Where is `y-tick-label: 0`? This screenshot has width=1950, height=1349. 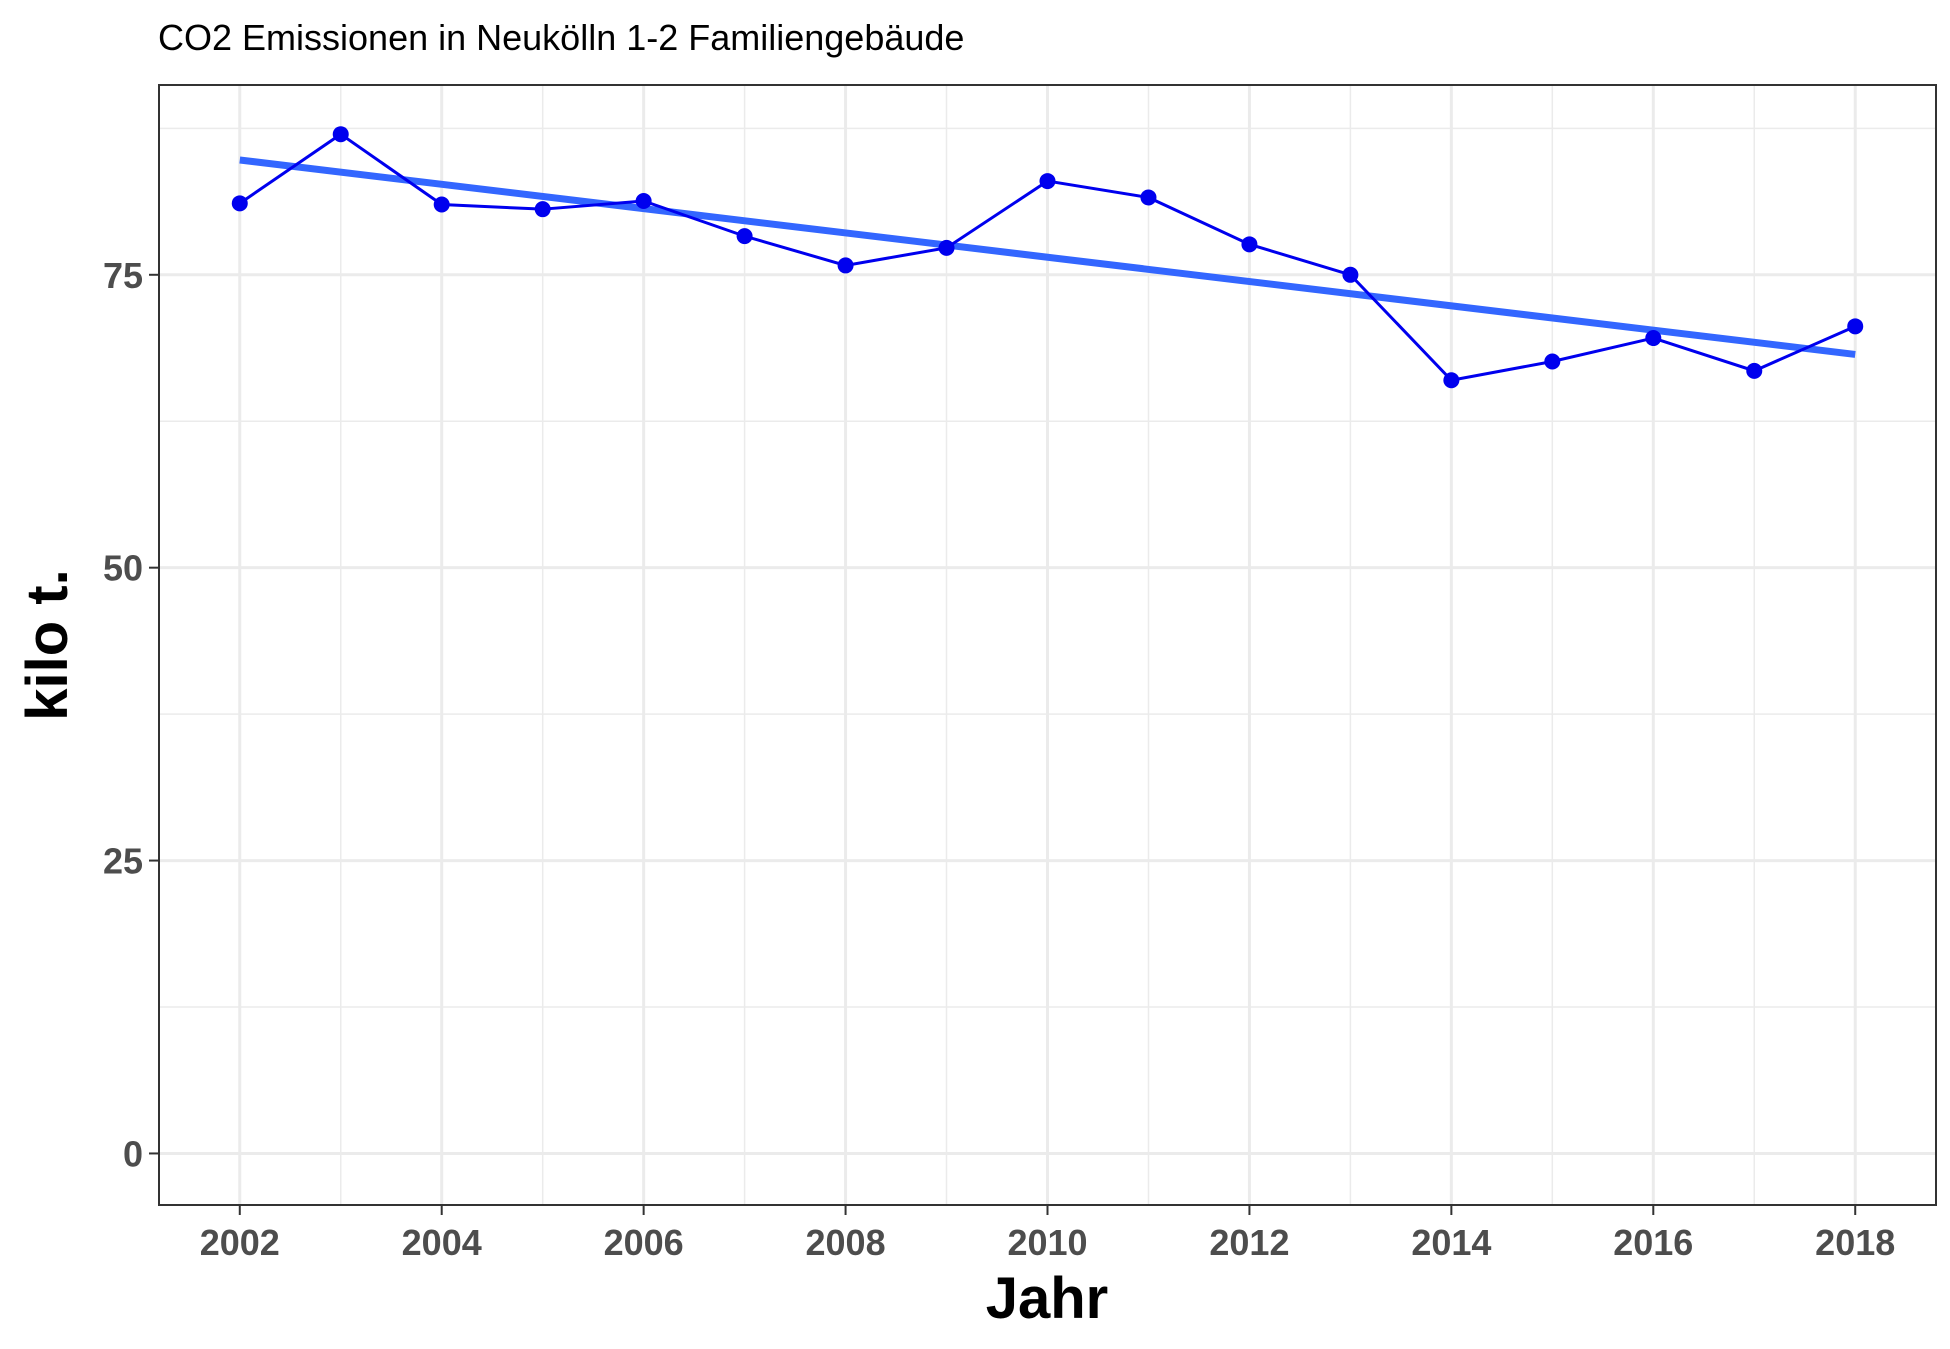 y-tick-label: 0 is located at coordinates (133, 1153).